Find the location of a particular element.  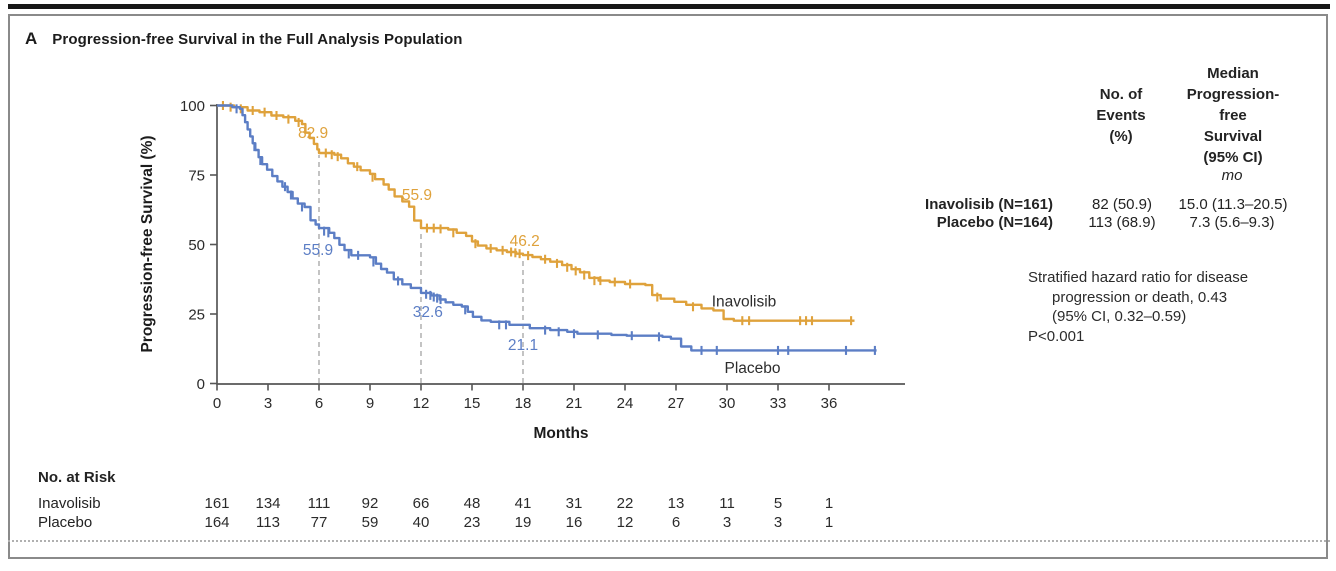

x-tick-label: 0 is located at coordinates (217, 403).